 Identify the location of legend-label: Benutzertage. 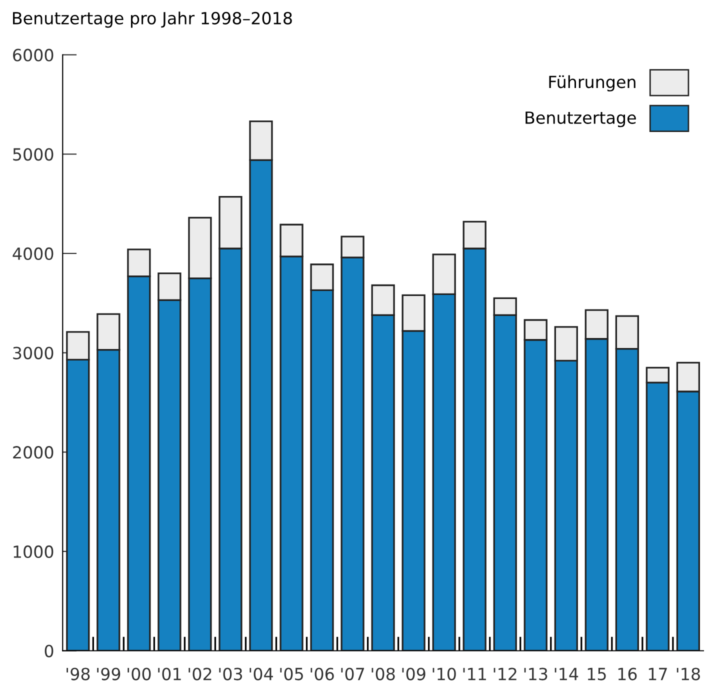
(581, 120).